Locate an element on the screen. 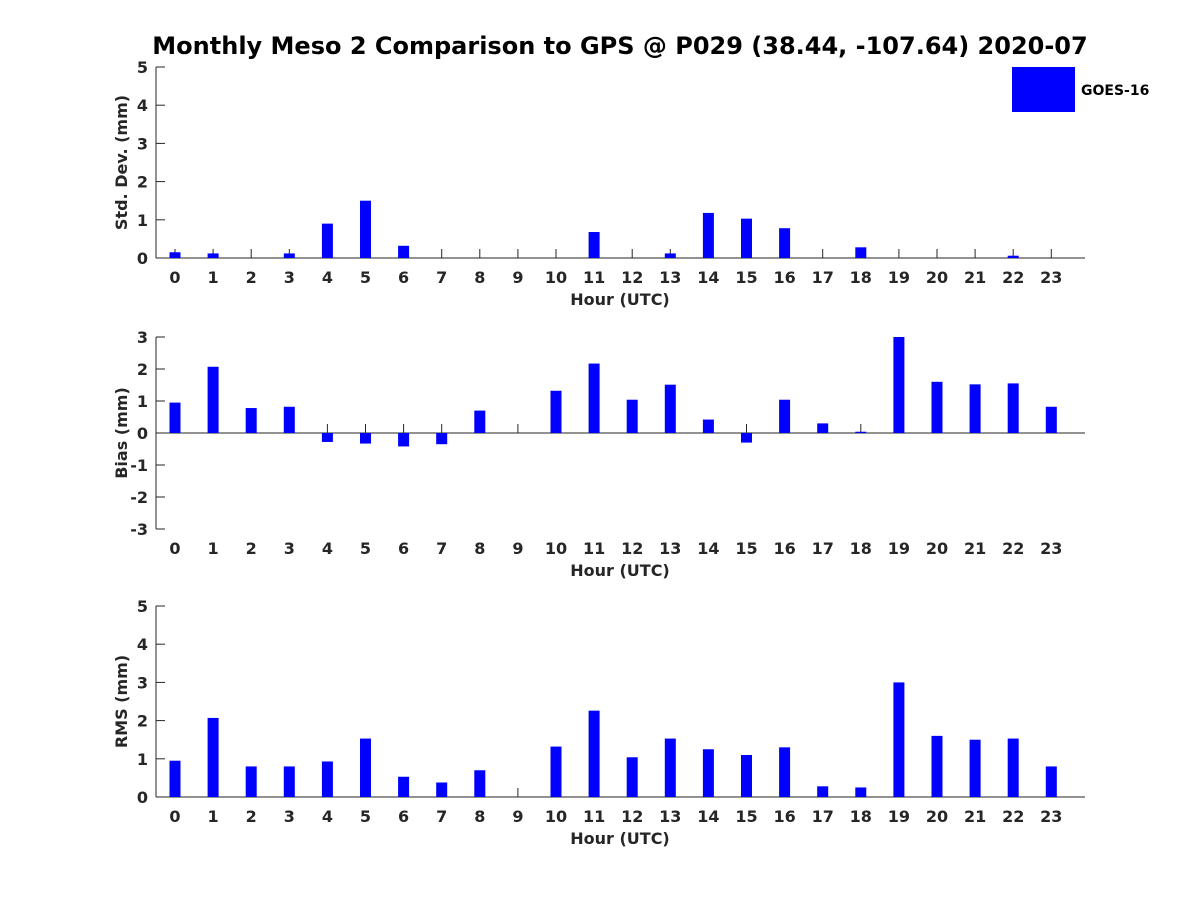  y-tick-label: 1 is located at coordinates (142, 220).